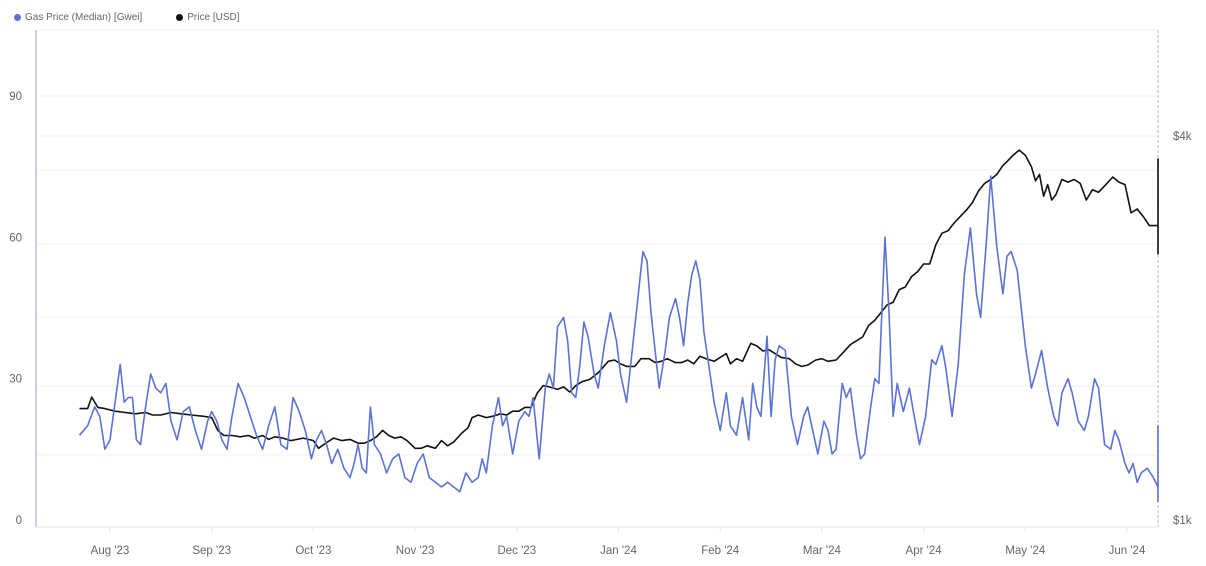 The width and height of the screenshot is (1206, 566). What do you see at coordinates (1025, 551) in the screenshot?
I see `x-tick-label: May '24` at bounding box center [1025, 551].